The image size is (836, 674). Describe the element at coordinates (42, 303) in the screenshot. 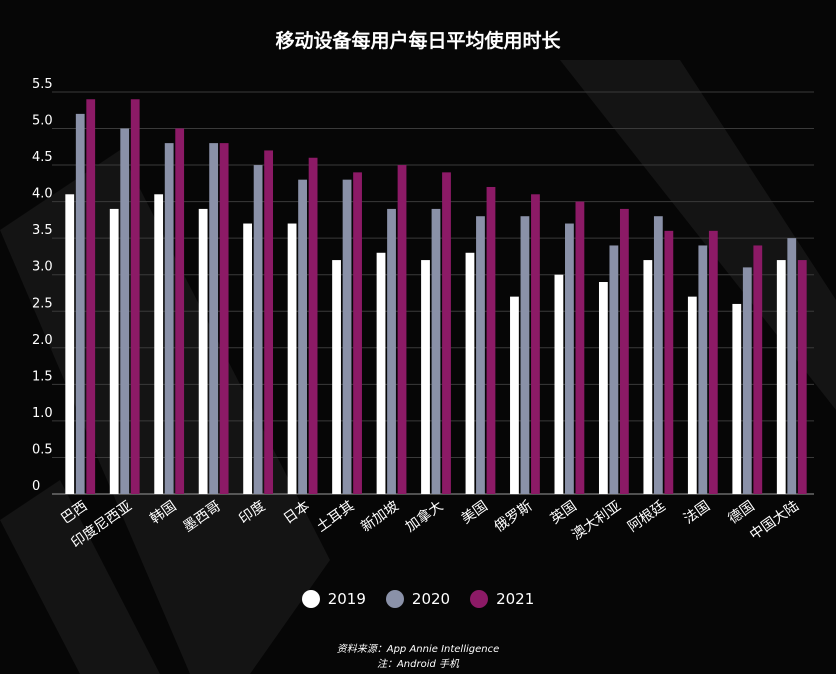

I see `y-tick-label: 2.5` at that location.